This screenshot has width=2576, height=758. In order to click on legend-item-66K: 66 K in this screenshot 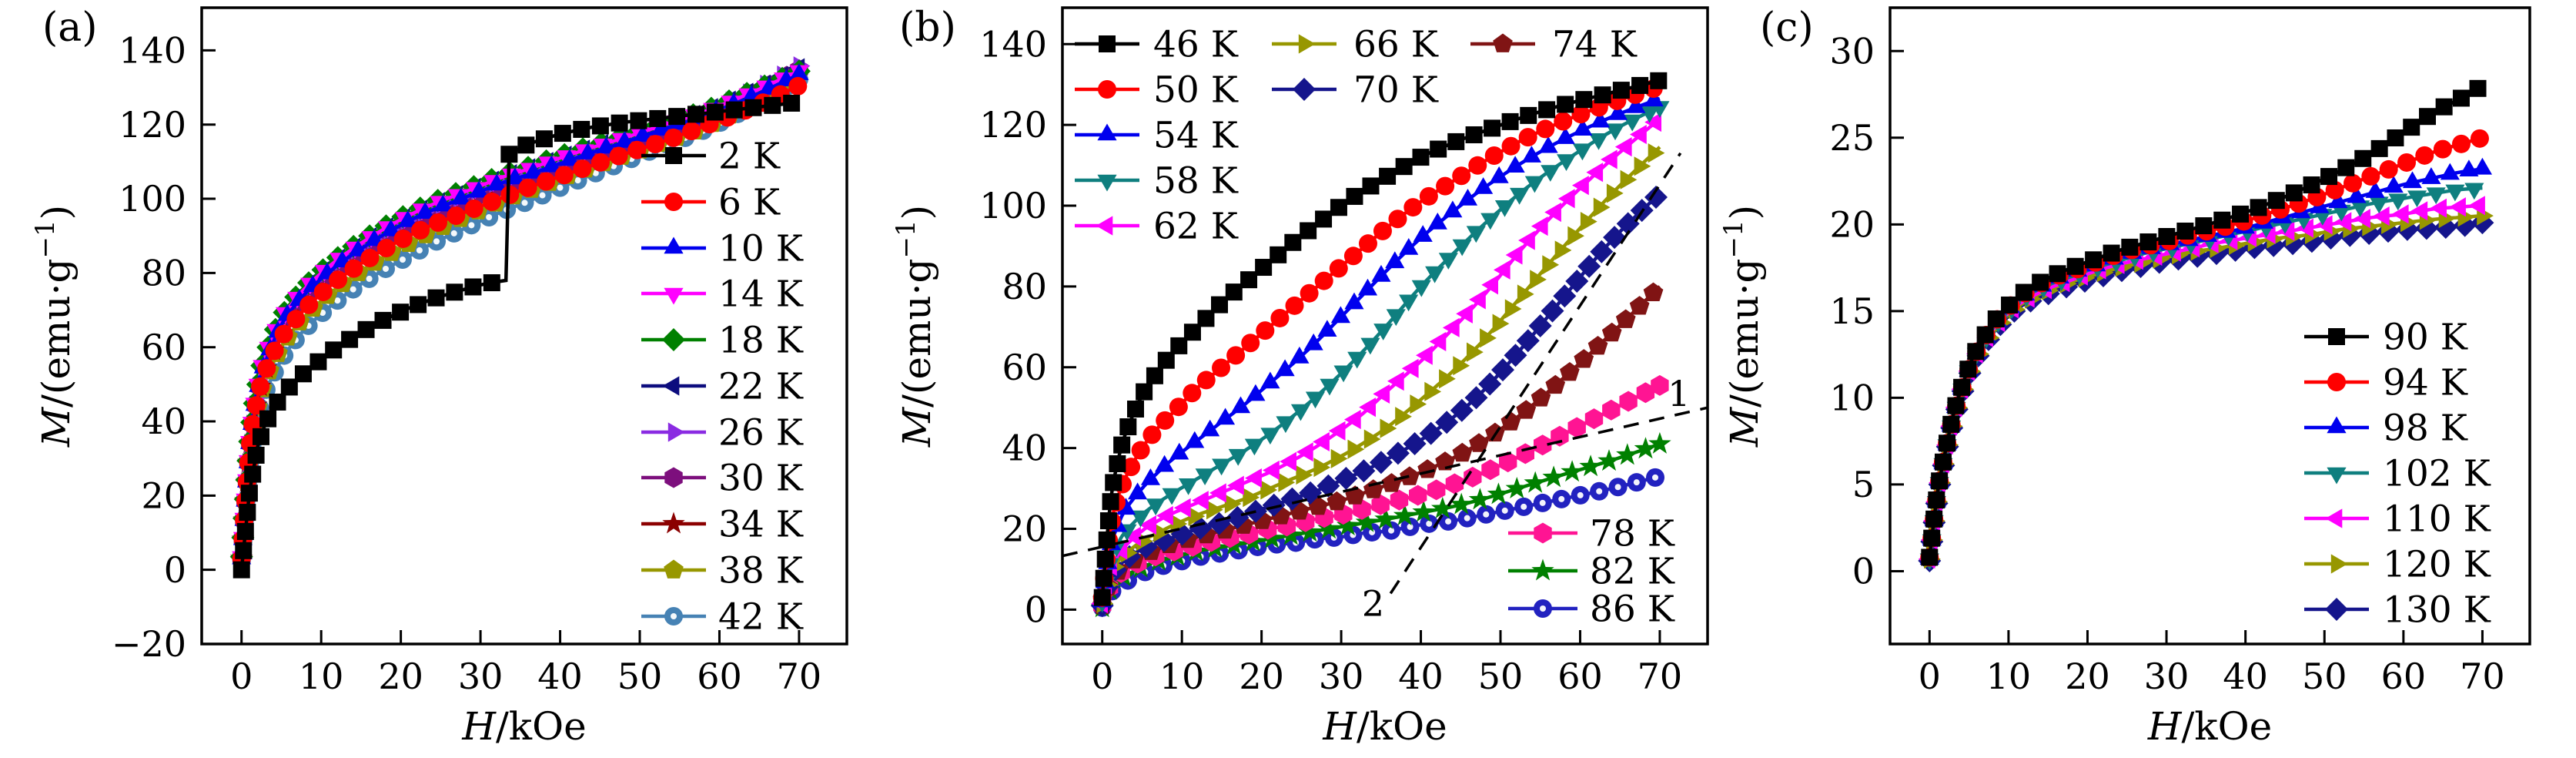, I will do `click(1356, 44)`.